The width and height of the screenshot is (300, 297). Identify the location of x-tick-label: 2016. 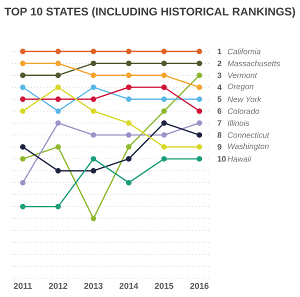
(199, 286).